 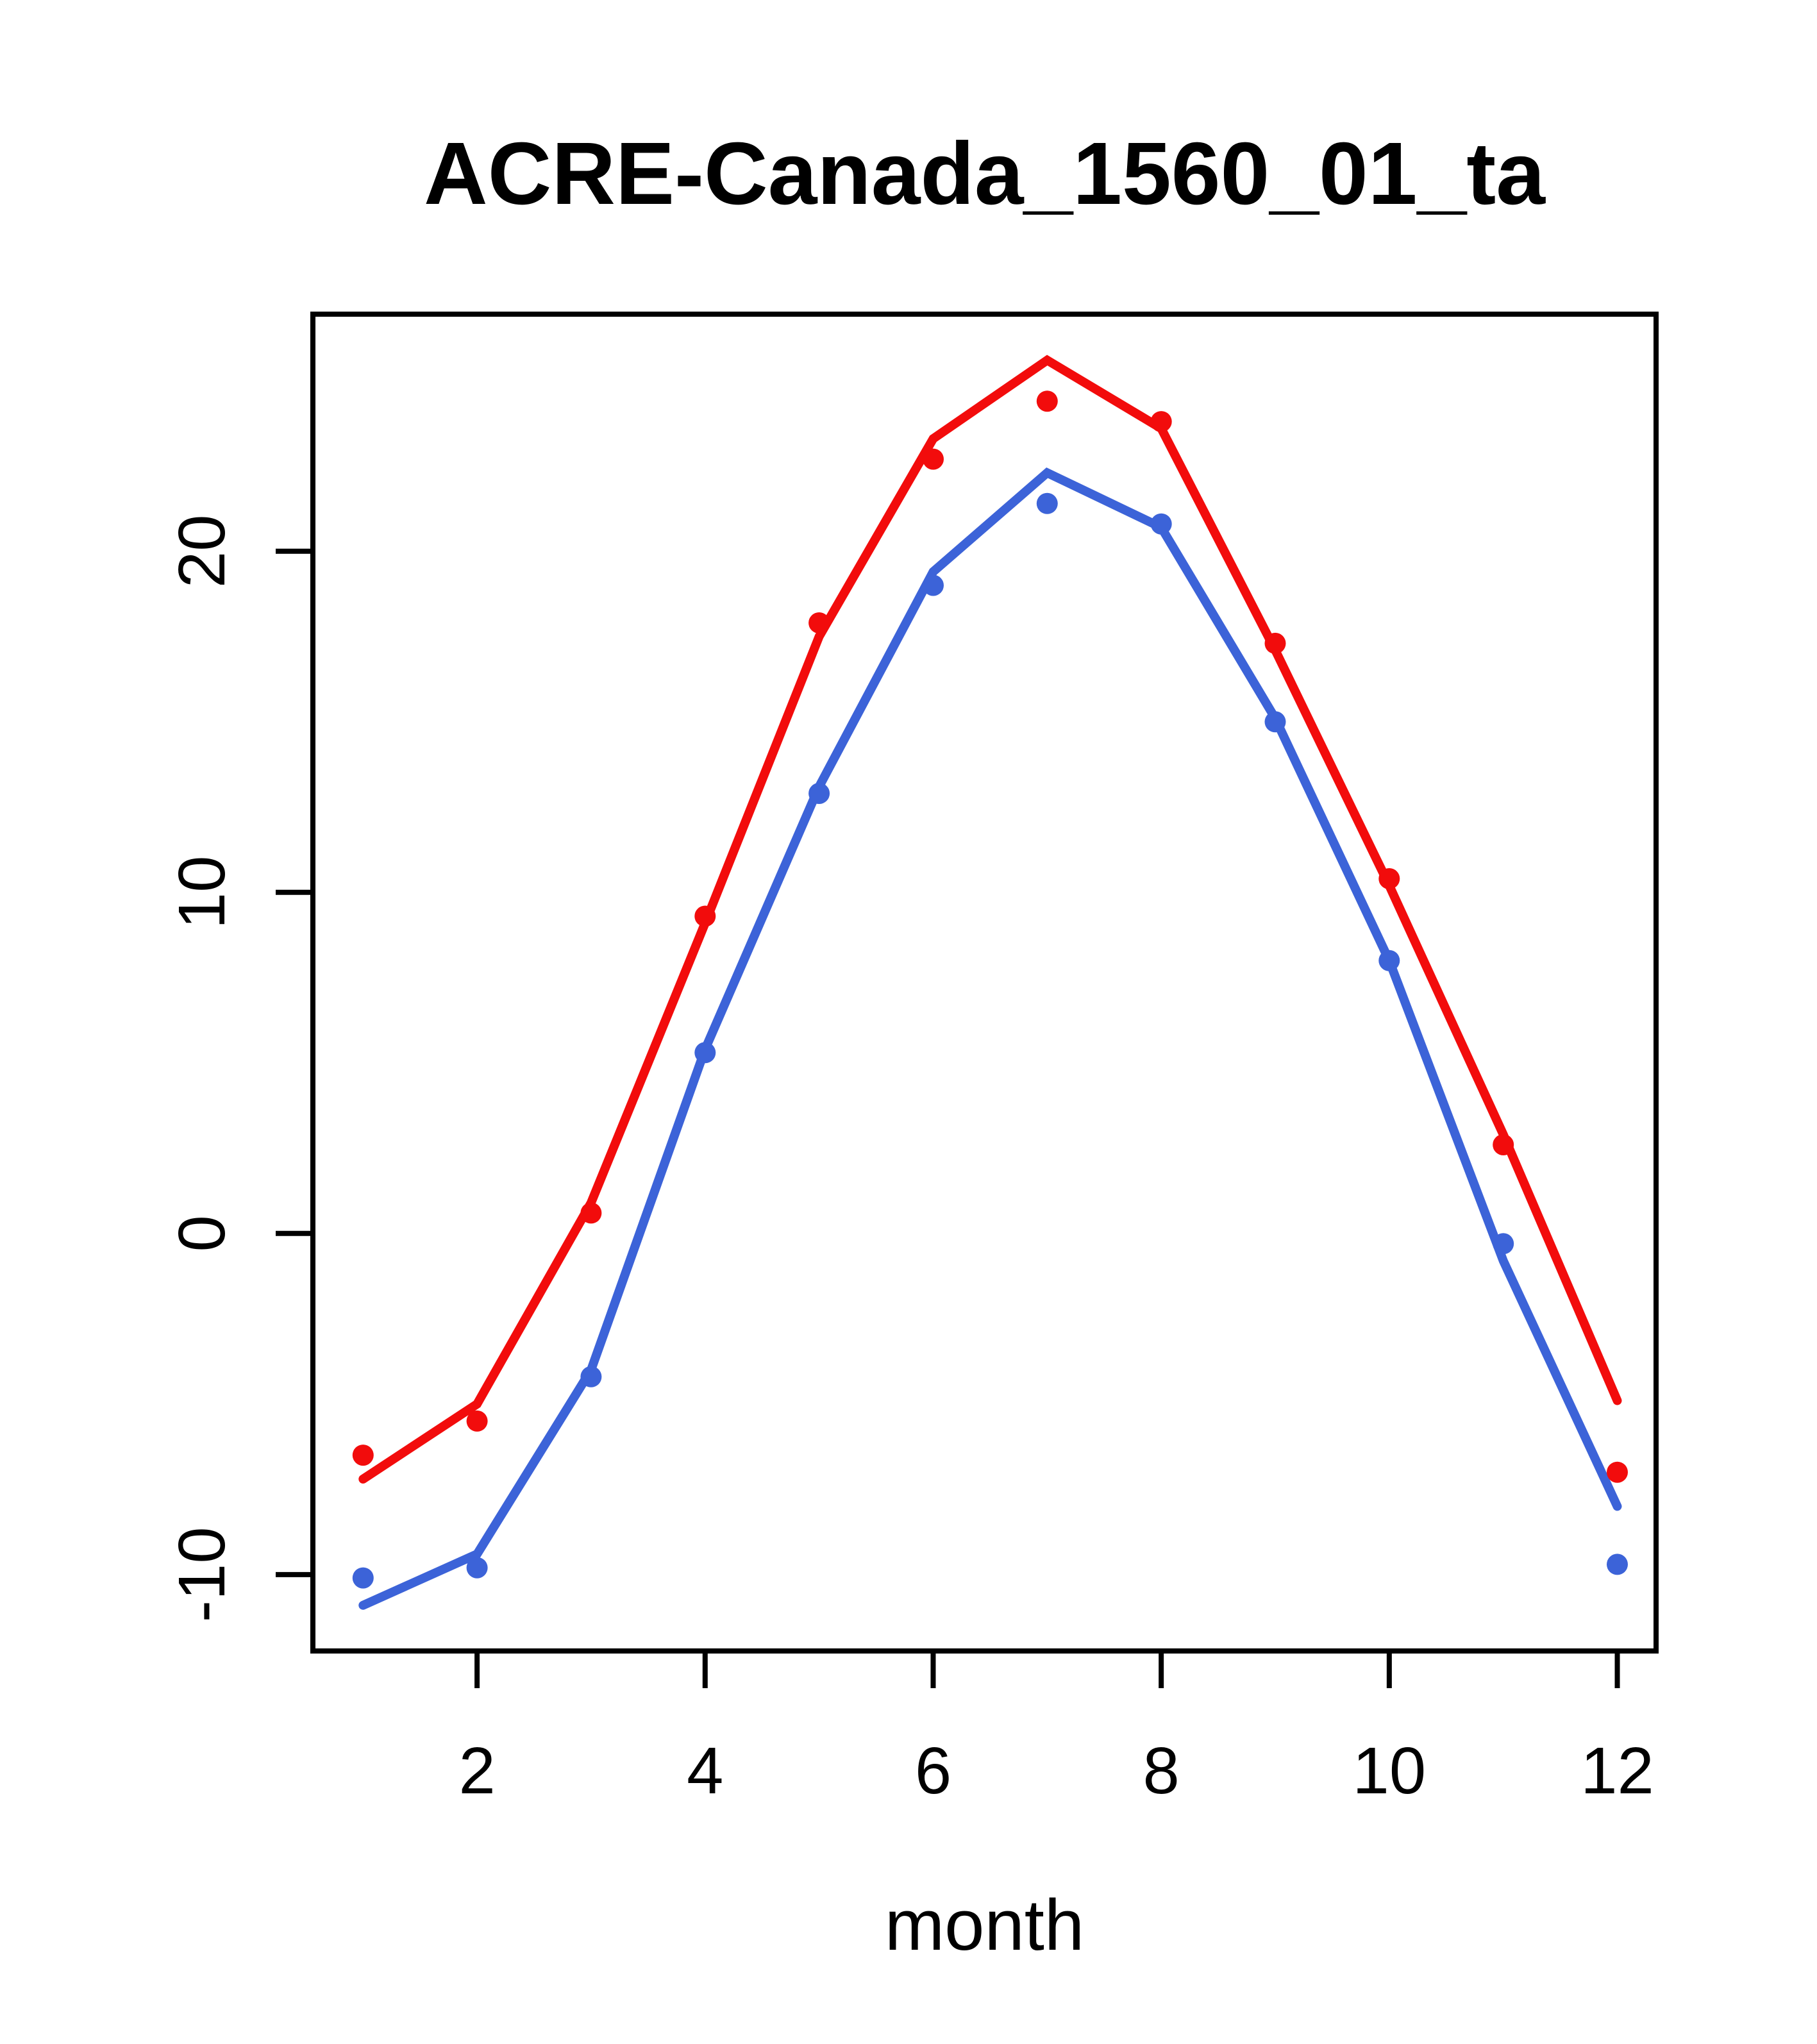 I want to click on y-tick-label: 10, so click(x=202, y=892).